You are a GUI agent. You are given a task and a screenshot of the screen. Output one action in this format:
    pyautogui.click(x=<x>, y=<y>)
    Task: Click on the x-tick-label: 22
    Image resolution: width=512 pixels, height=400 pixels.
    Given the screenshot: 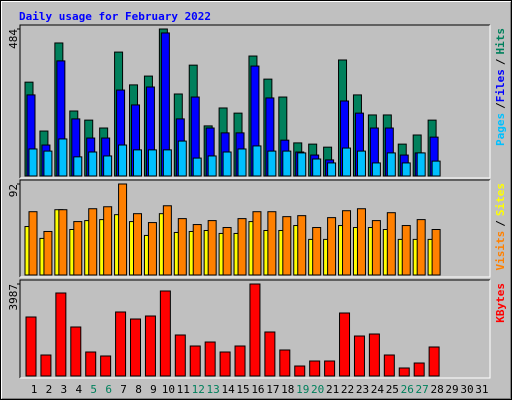 What is the action you would take?
    pyautogui.click(x=347, y=389)
    